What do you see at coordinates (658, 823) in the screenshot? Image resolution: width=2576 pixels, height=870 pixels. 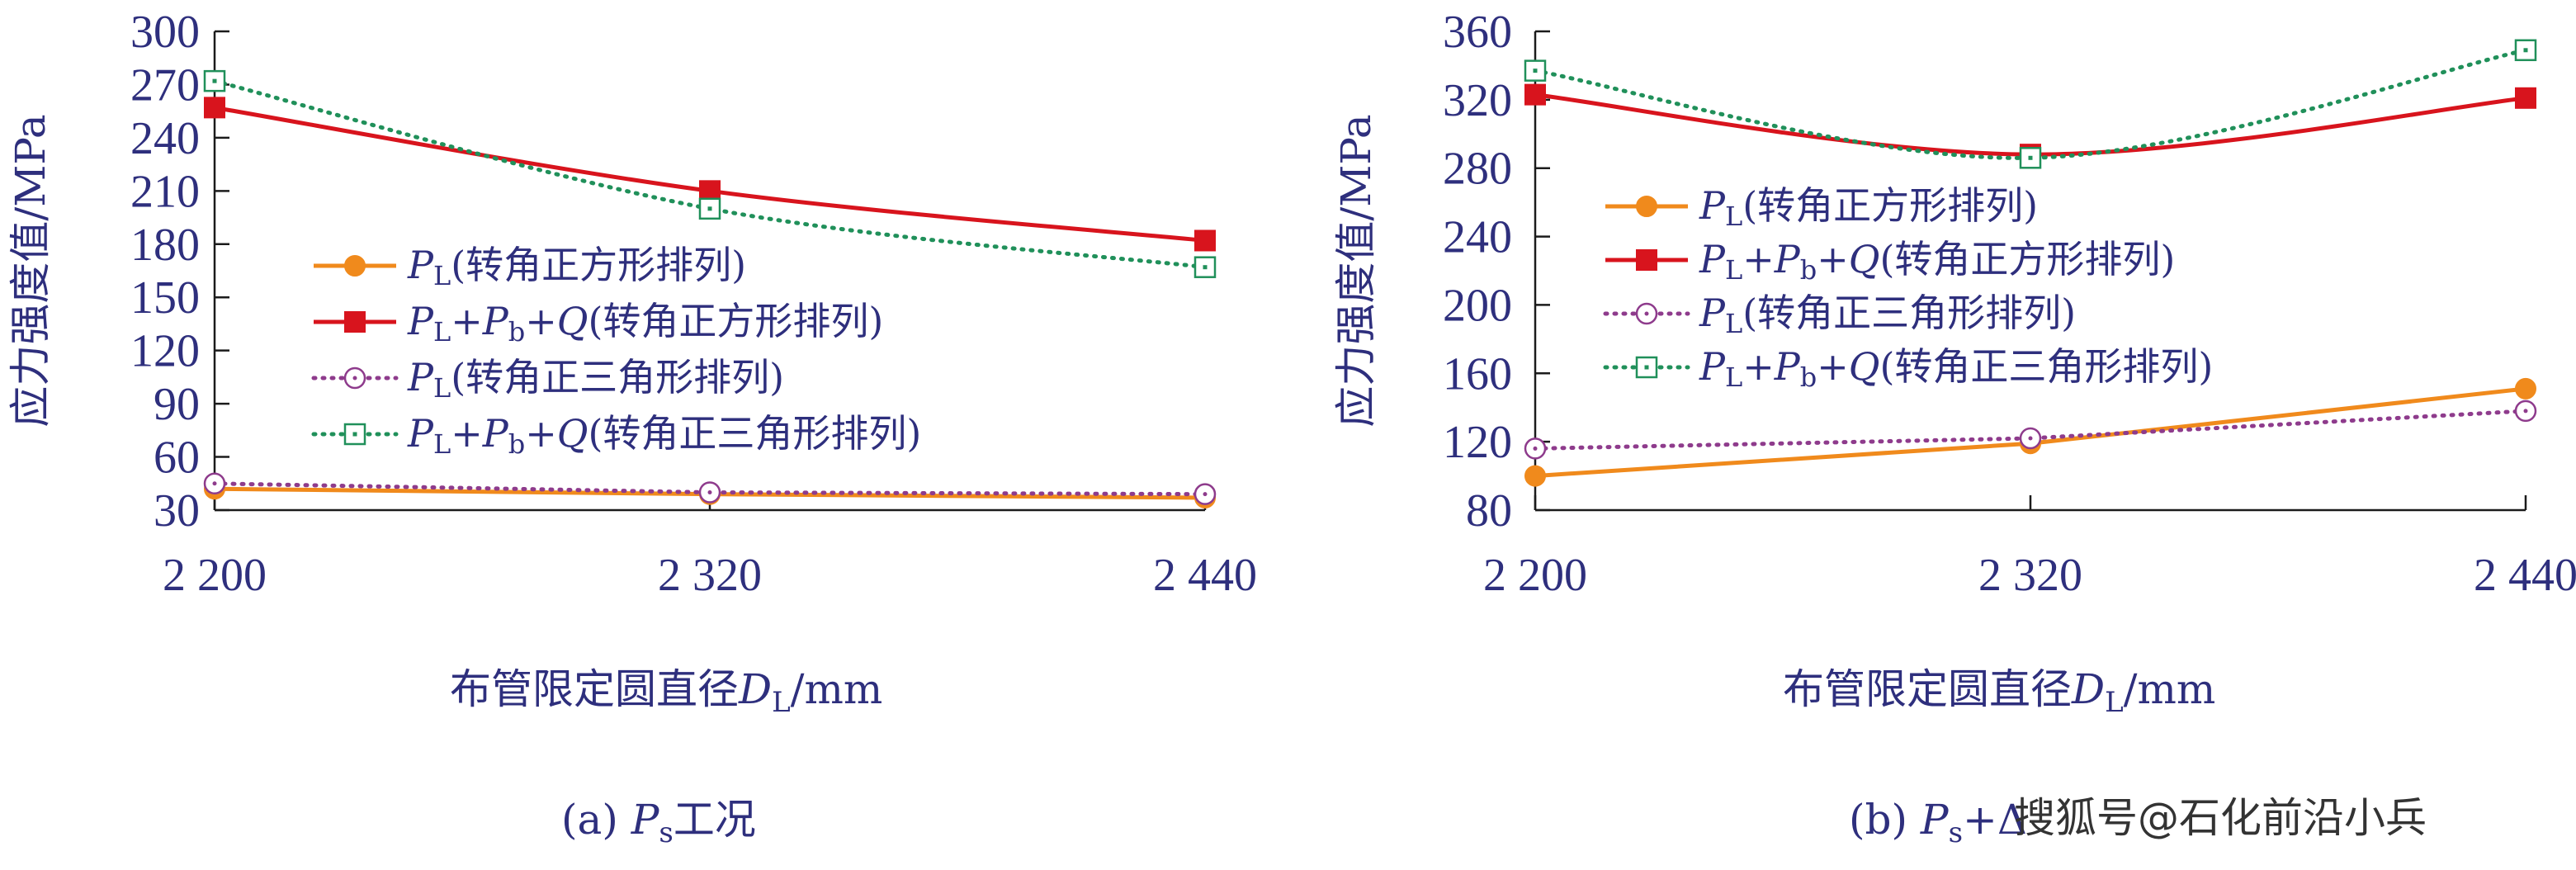 I see `panel-caption: (a) Ps工况` at bounding box center [658, 823].